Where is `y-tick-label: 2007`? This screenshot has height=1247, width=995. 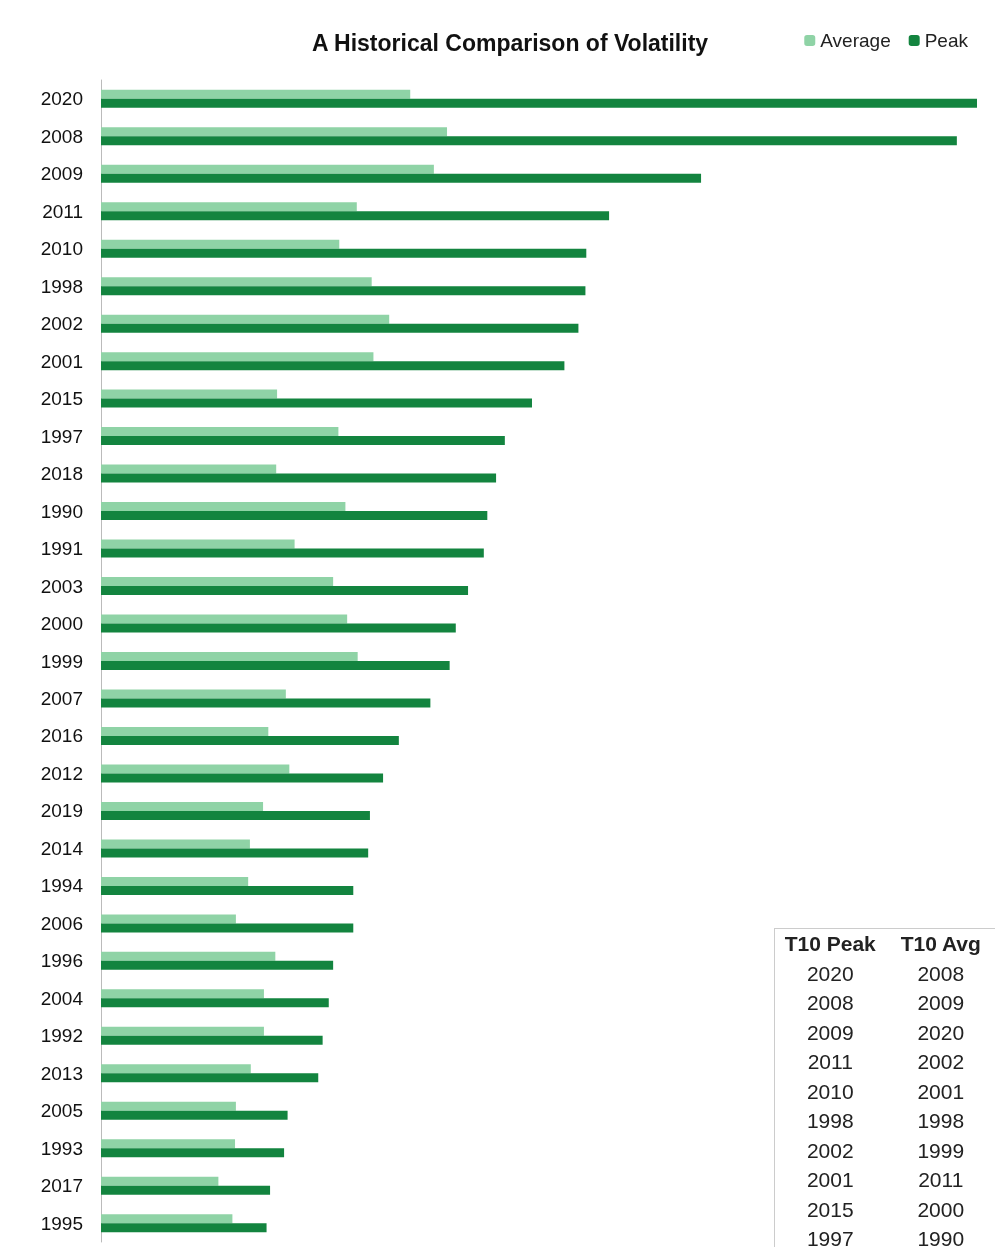
y-tick-label: 2007 is located at coordinates (61, 698).